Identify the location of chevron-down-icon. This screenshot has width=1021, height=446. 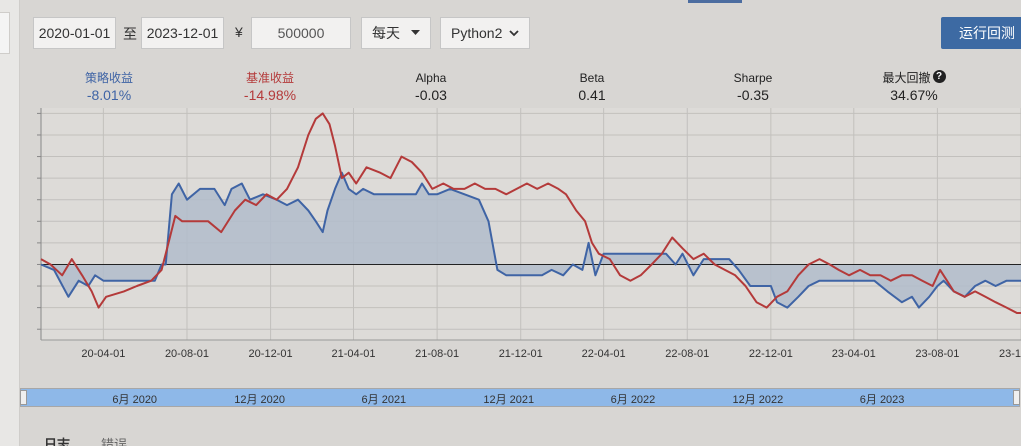
(514, 32).